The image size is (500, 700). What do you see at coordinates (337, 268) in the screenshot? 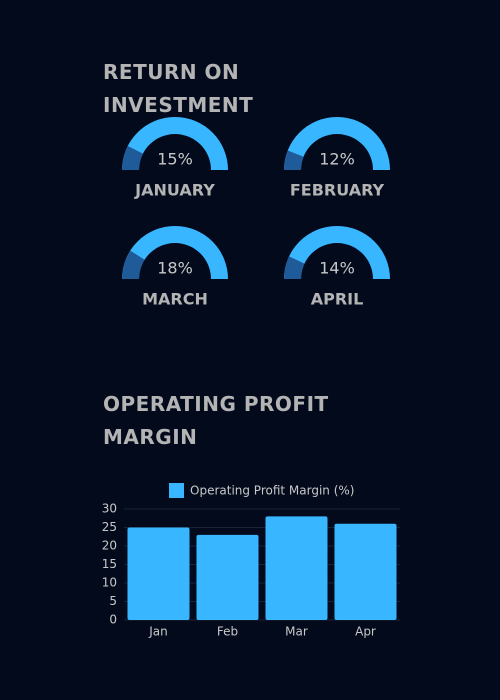
I see `gauge-label: 14%` at bounding box center [337, 268].